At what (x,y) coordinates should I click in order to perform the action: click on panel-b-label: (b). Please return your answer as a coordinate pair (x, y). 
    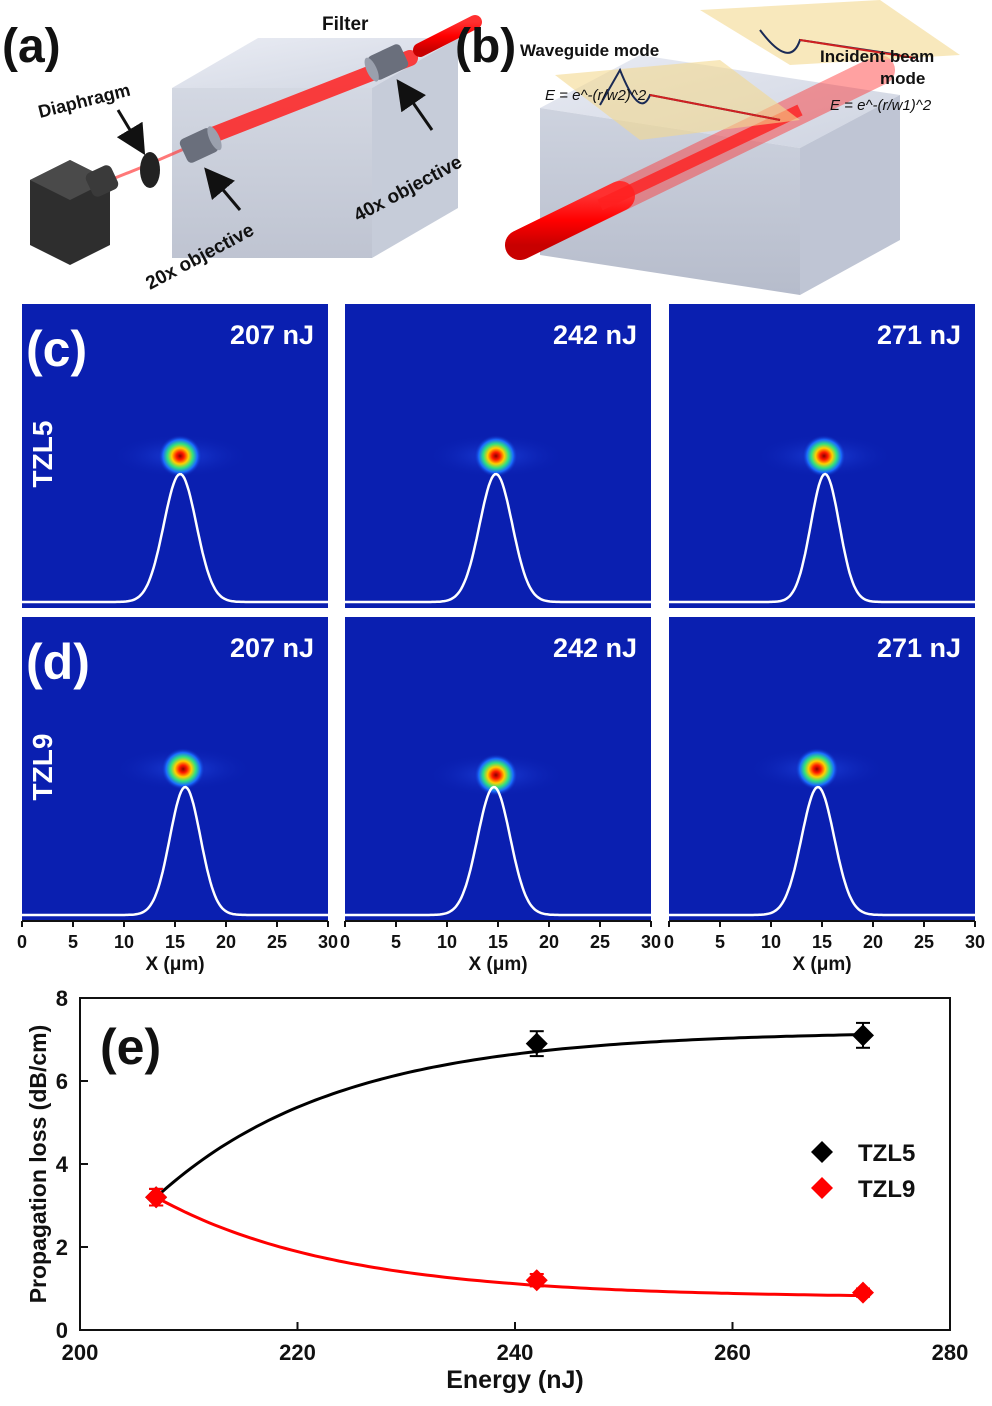
    Looking at the image, I should click on (485, 46).